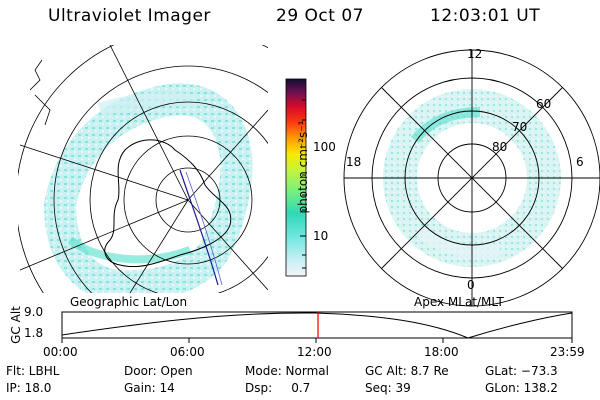 This screenshot has height=400, width=600. What do you see at coordinates (168, 203) in the screenshot?
I see `coastline` at bounding box center [168, 203].